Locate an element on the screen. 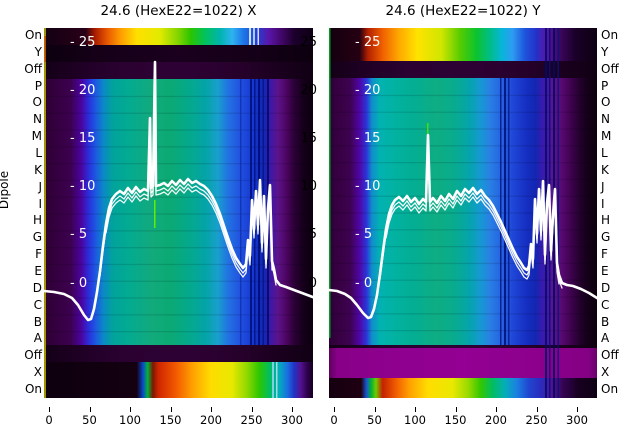 The width and height of the screenshot is (640, 440). row-labels-left: On Y Off P O N M L K J I H G F E D C B A Off X On is located at coordinates (21, 212).